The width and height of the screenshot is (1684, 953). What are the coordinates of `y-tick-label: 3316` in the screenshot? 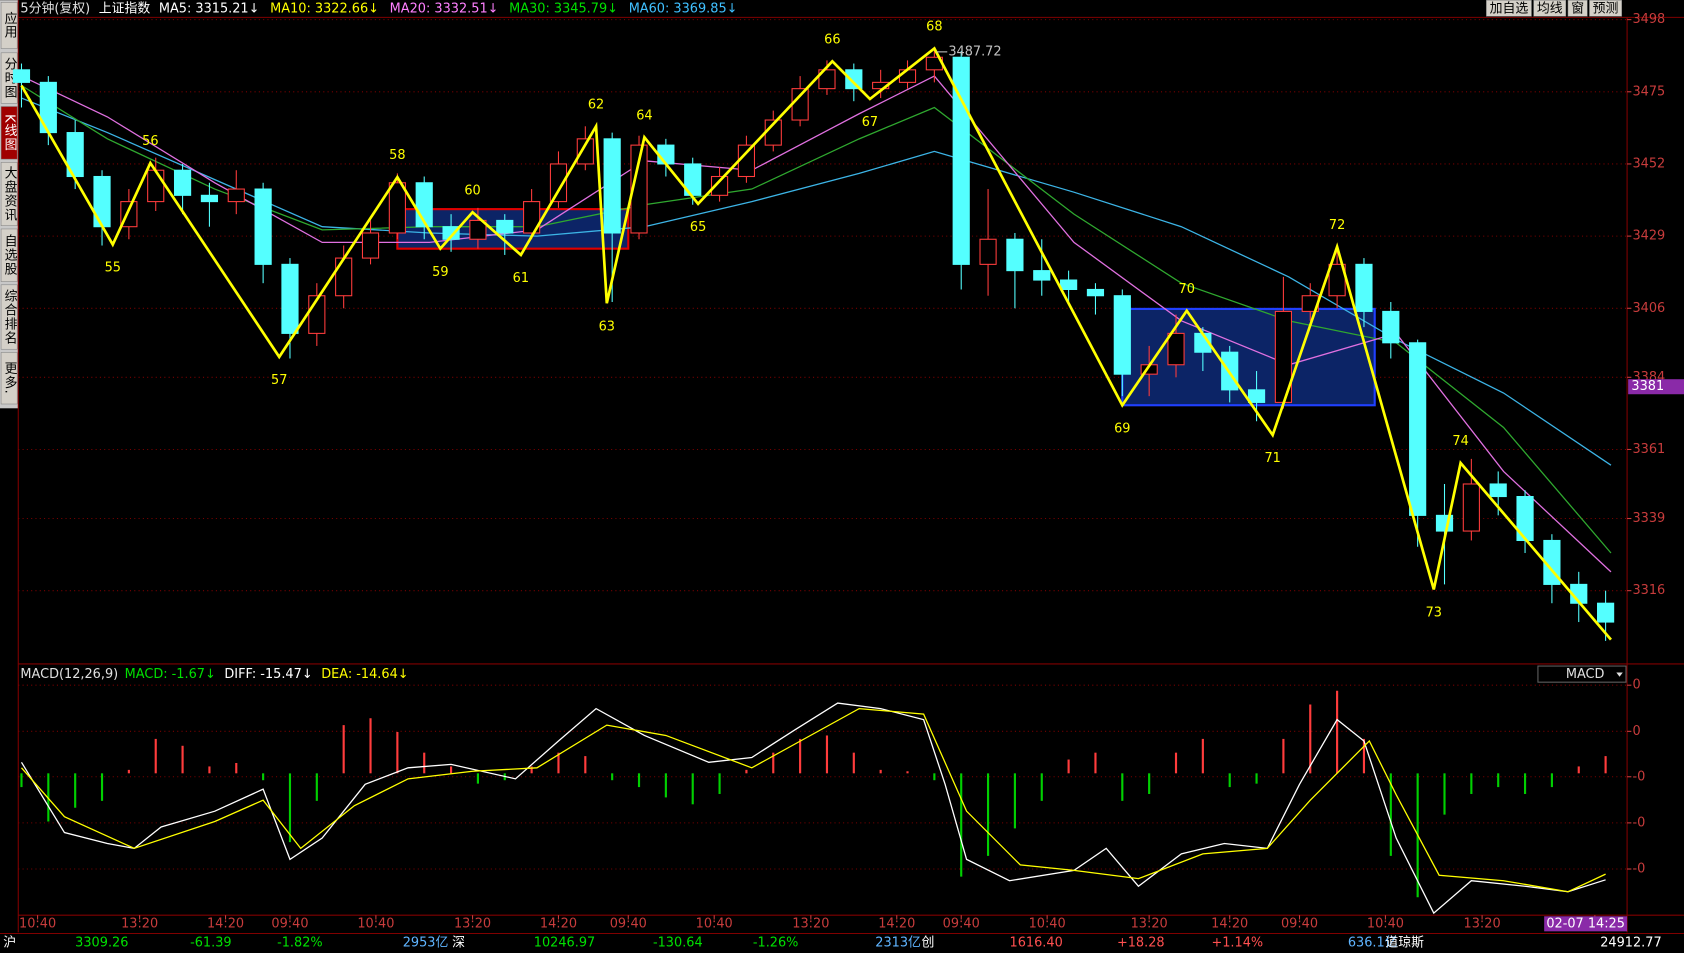 It's located at (1648, 590).